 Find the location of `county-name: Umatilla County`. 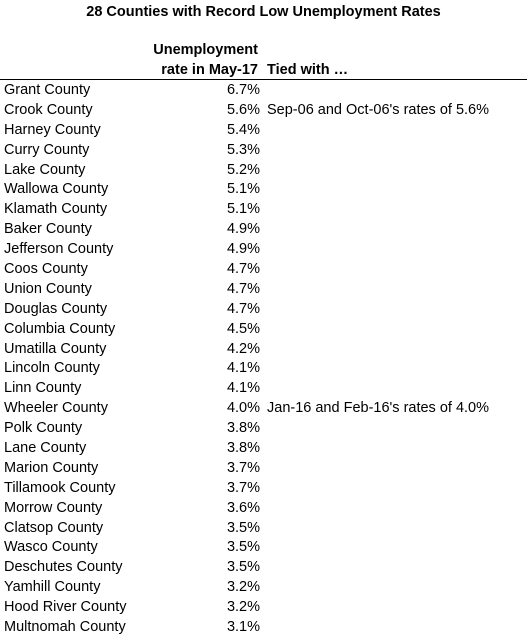

county-name: Umatilla County is located at coordinates (55, 348).